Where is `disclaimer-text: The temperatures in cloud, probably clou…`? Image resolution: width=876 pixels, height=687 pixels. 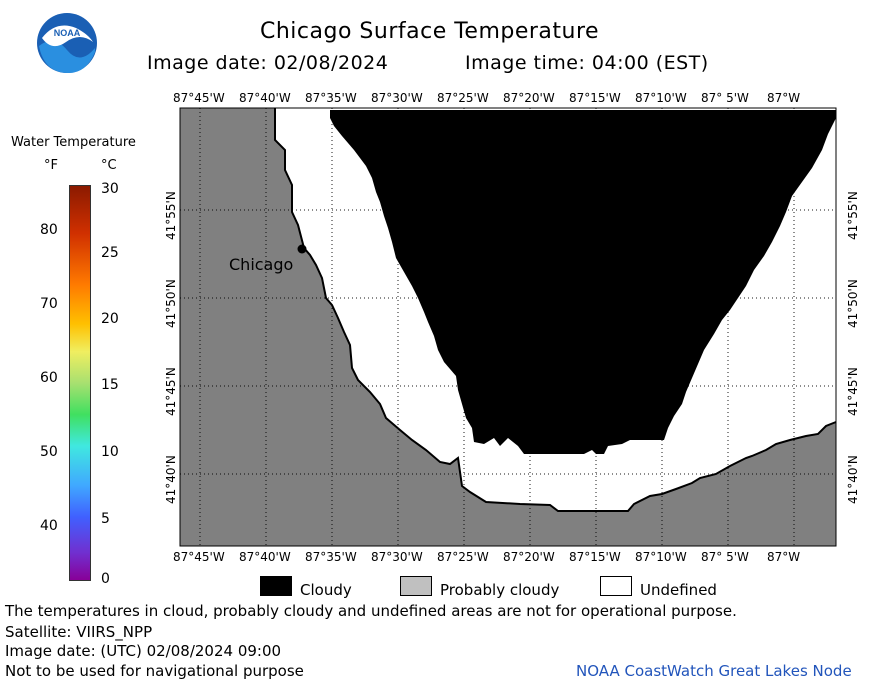
disclaimer-text: The temperatures in cloud, probably clou… is located at coordinates (371, 611).